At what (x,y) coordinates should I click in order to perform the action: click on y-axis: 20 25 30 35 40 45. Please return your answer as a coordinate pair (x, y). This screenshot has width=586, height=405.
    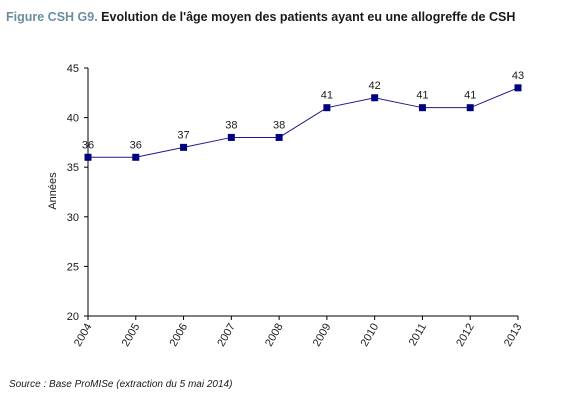
    Looking at the image, I should click on (78, 193).